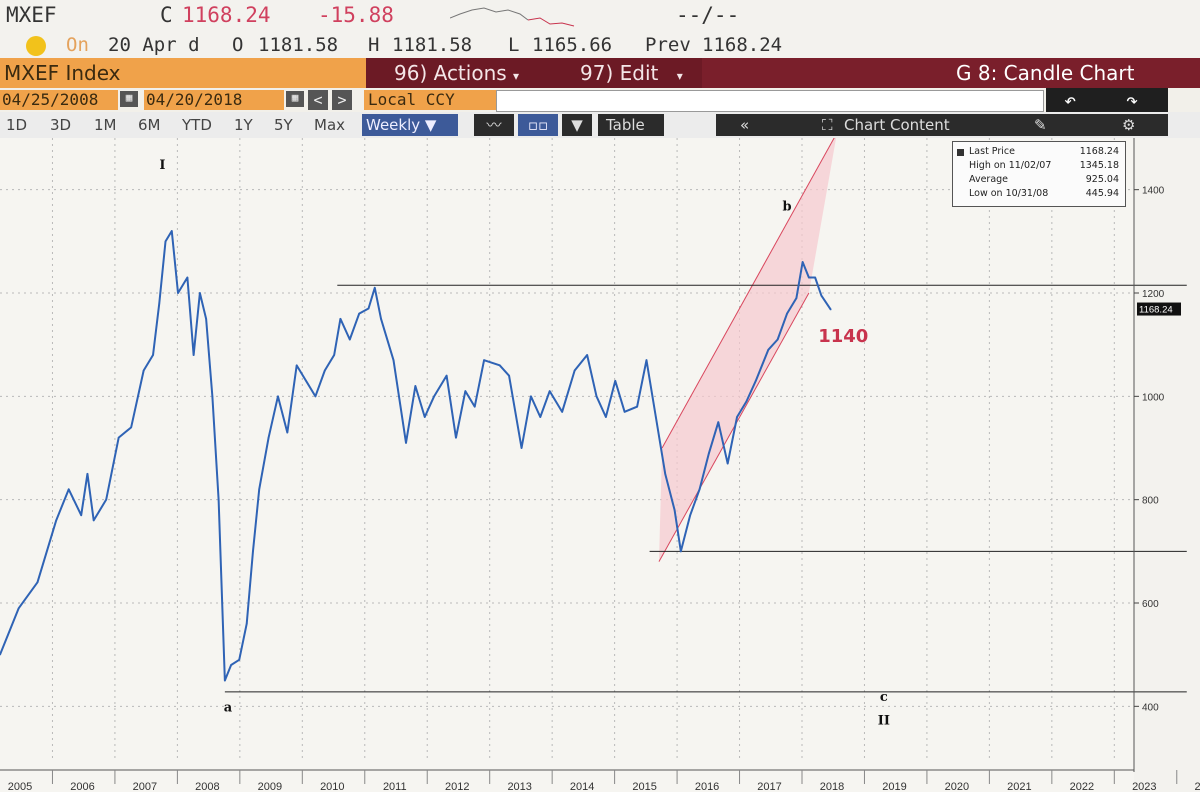 Image resolution: width=1200 pixels, height=792 pixels. What do you see at coordinates (298, 45) in the screenshot?
I see `open-value: 1181.58` at bounding box center [298, 45].